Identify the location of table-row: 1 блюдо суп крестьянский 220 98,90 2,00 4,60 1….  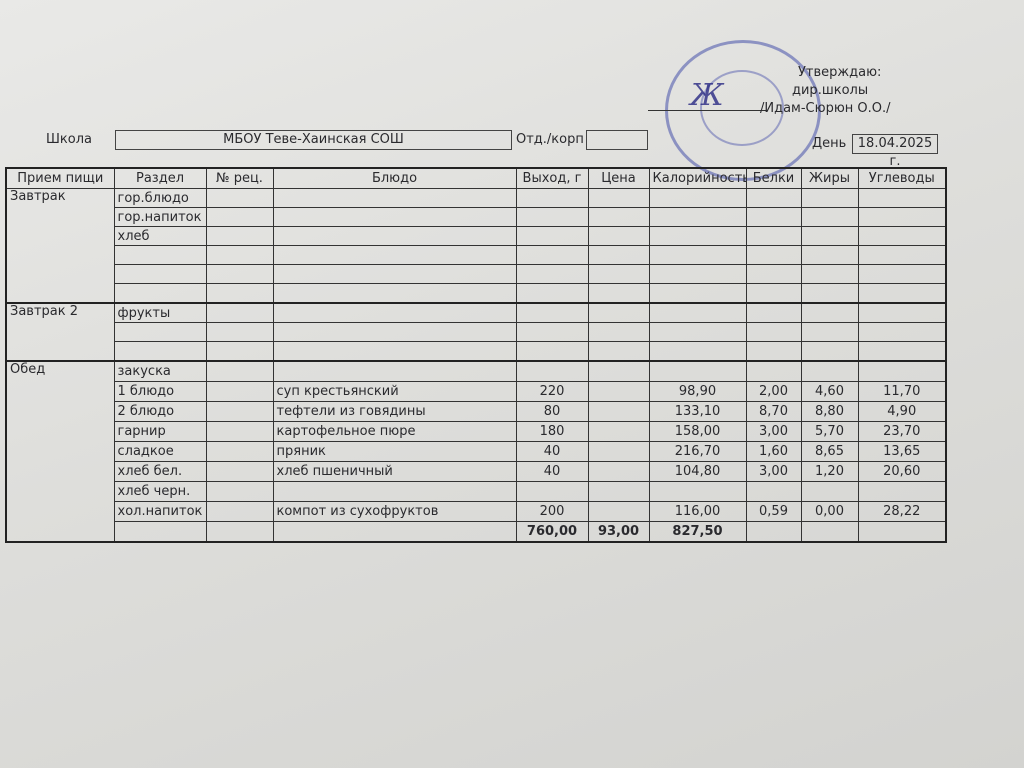
(476, 391).